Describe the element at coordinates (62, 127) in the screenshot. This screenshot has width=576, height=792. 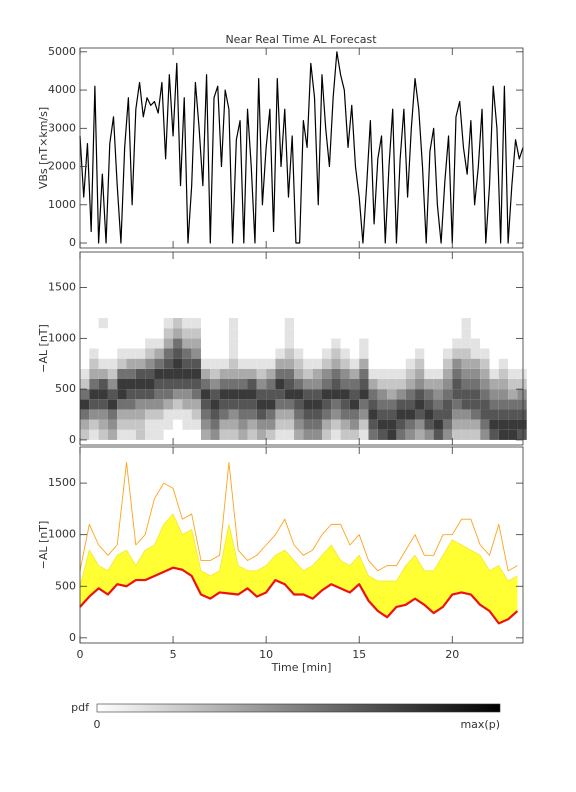
I see `y-tick-label: 3000` at that location.